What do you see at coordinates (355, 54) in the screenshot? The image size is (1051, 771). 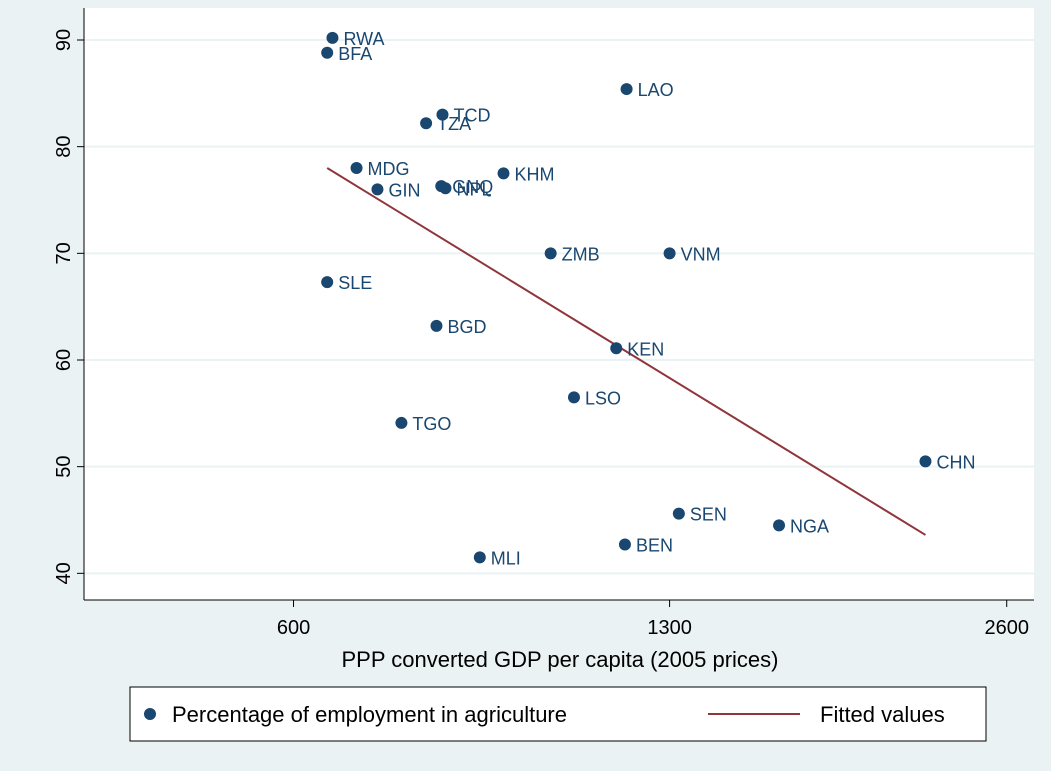 I see `point-label: BFA` at bounding box center [355, 54].